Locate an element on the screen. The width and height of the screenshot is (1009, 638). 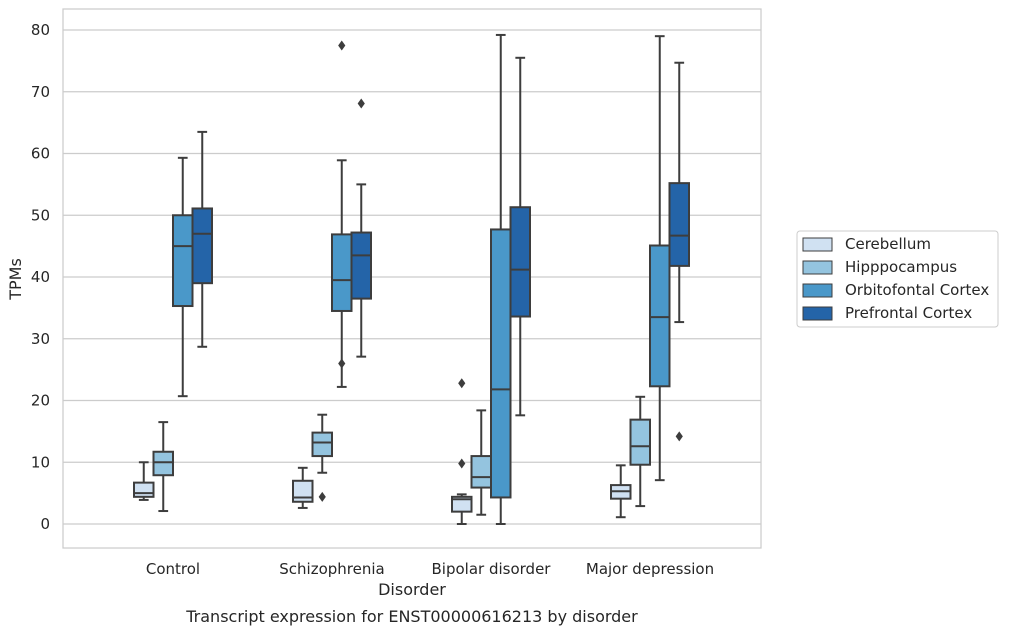
legend-item: Cerebellum is located at coordinates (866, 244).